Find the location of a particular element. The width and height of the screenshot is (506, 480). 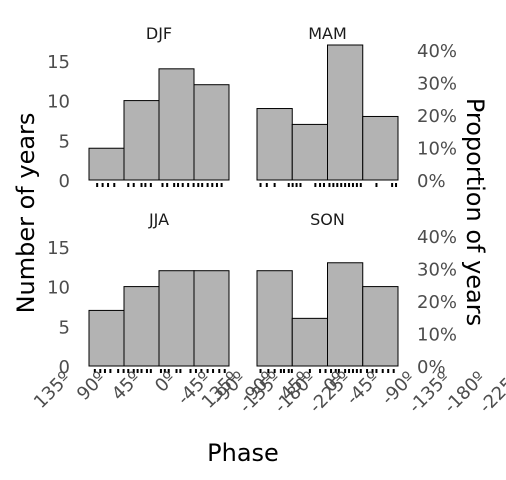

panel-mam: MAM is located at coordinates (327, 105).